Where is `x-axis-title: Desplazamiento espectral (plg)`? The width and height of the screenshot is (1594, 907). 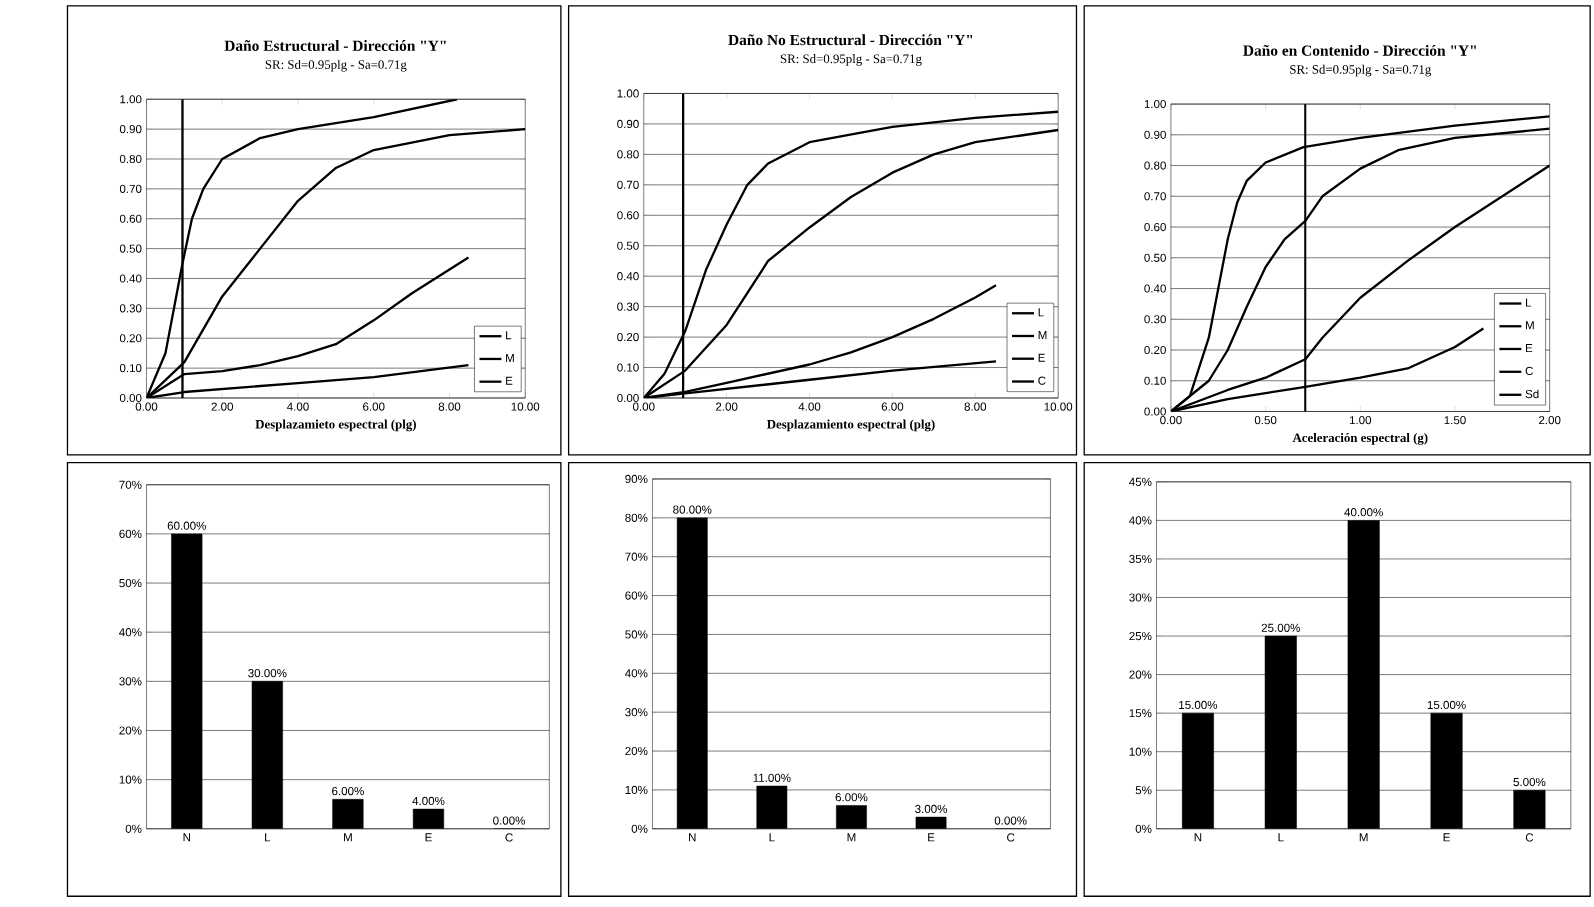
x-axis-title: Desplazamiento espectral (plg) is located at coordinates (850, 425).